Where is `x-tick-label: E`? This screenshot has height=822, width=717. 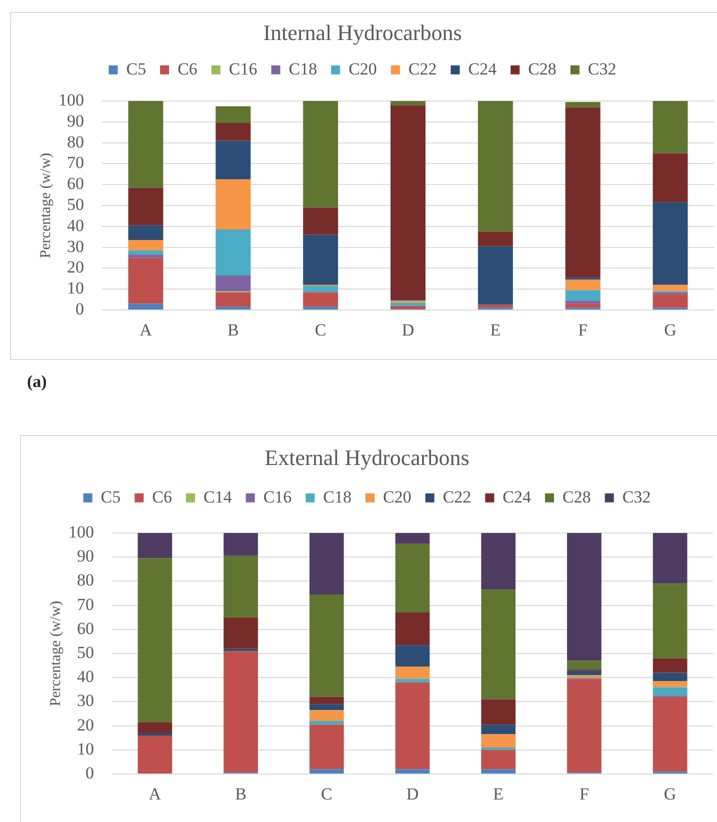
x-tick-label: E is located at coordinates (495, 330).